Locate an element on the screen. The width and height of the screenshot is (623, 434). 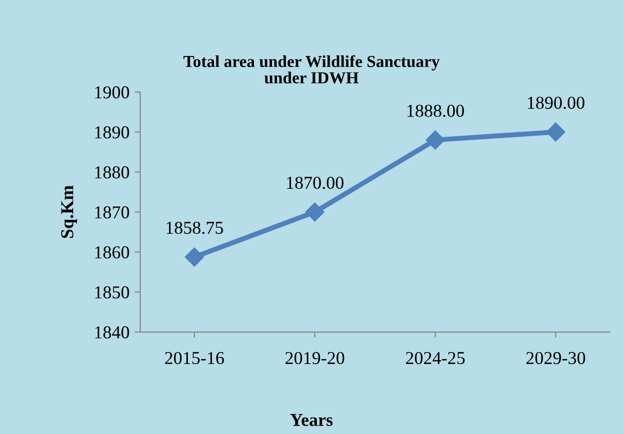
x-tick-label: 2024-25 is located at coordinates (435, 358).